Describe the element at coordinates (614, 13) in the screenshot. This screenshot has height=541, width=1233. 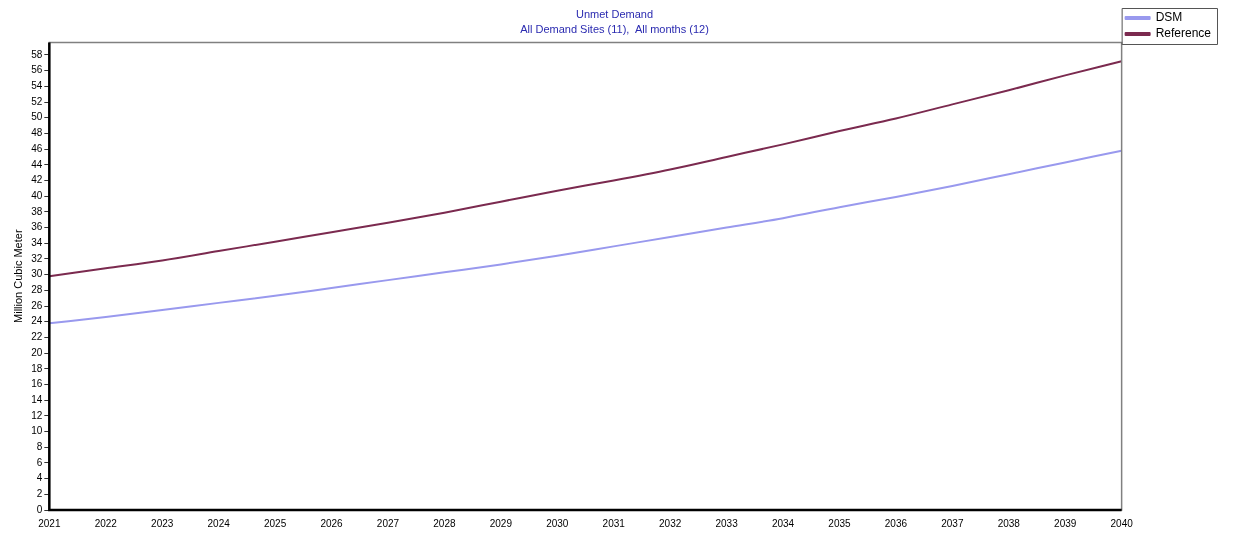
I see `chart-title: Unmet Demand` at that location.